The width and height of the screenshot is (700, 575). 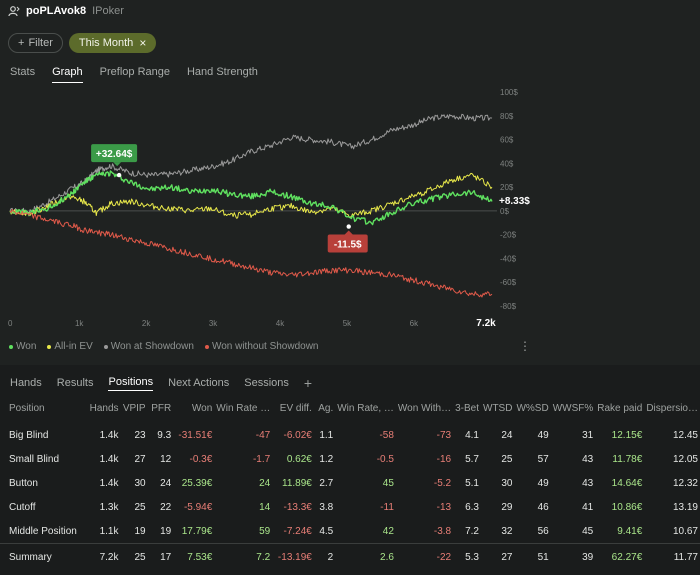 I want to click on tab-results: Results, so click(x=75, y=383).